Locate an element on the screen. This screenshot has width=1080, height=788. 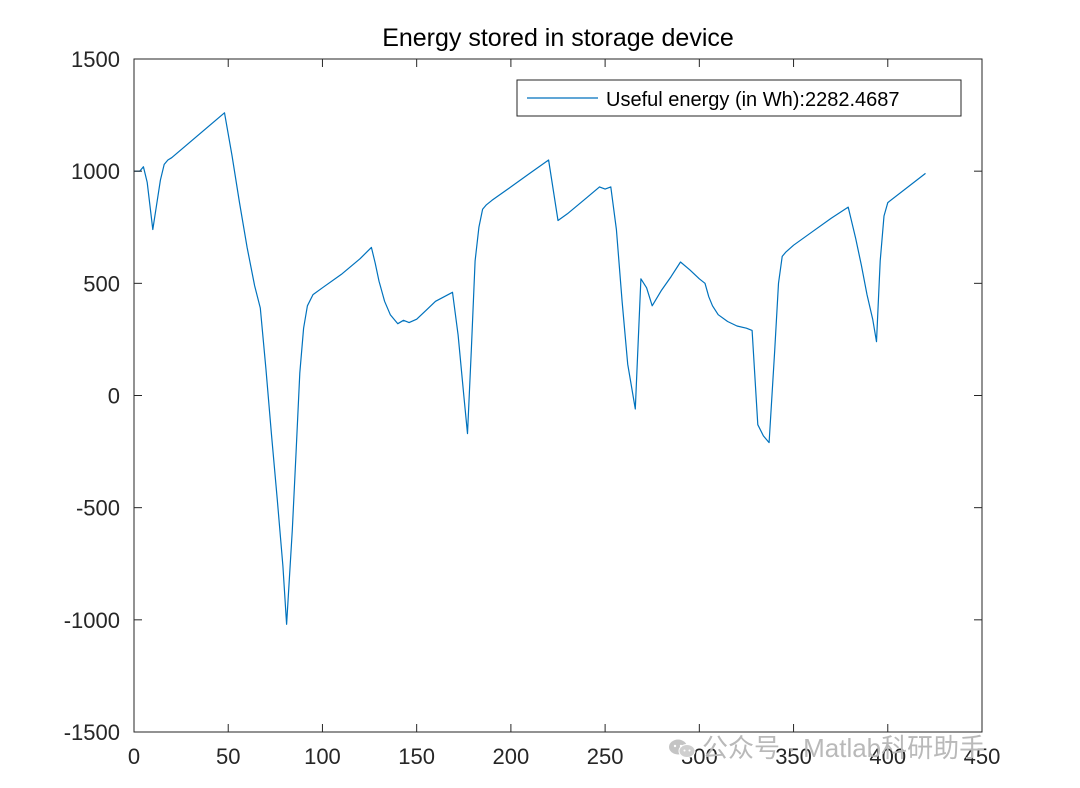
y-tick-label: 1500 is located at coordinates (95, 59).